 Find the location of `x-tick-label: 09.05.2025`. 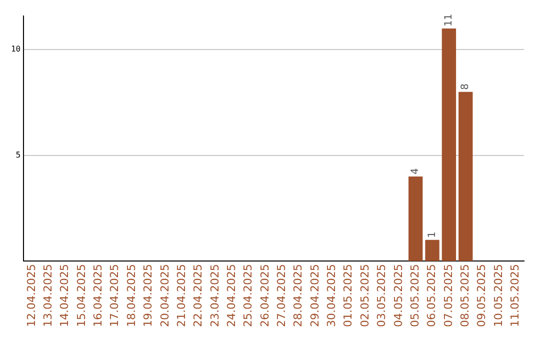

x-tick-label: 09.05.2025 is located at coordinates (481, 296).